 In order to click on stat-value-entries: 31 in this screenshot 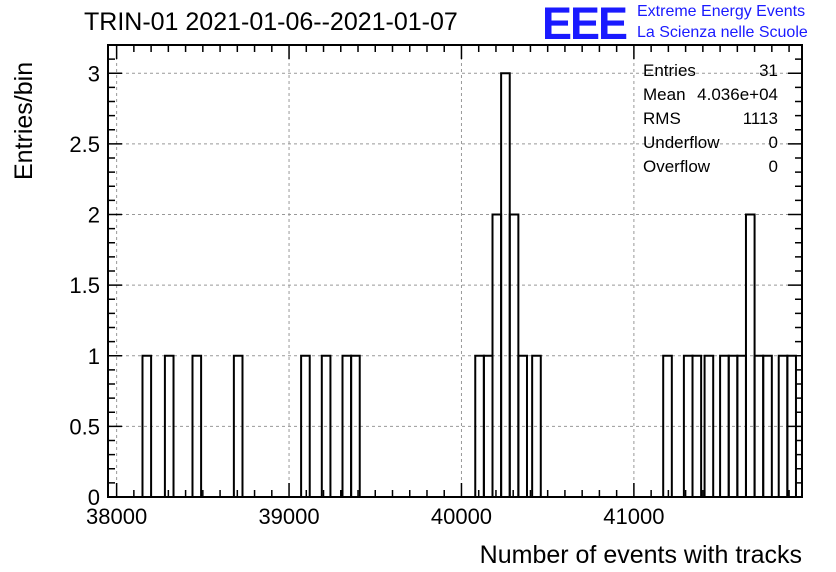, I will do `click(768, 70)`.